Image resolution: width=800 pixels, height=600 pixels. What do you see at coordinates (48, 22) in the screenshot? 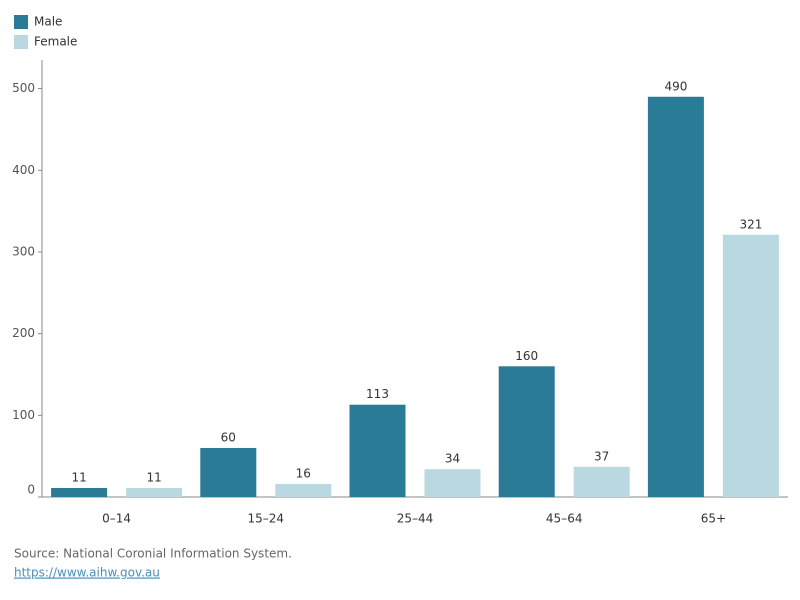
I see `legend-label: Male` at bounding box center [48, 22].